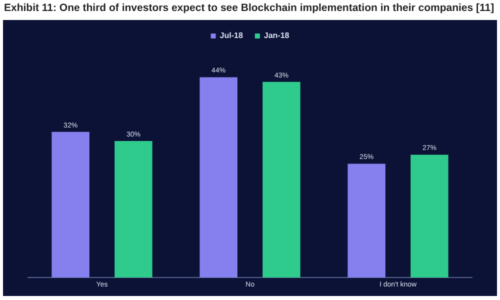 The width and height of the screenshot is (500, 300). Describe the element at coordinates (277, 35) in the screenshot. I see `legend-label: Jan-18` at that location.